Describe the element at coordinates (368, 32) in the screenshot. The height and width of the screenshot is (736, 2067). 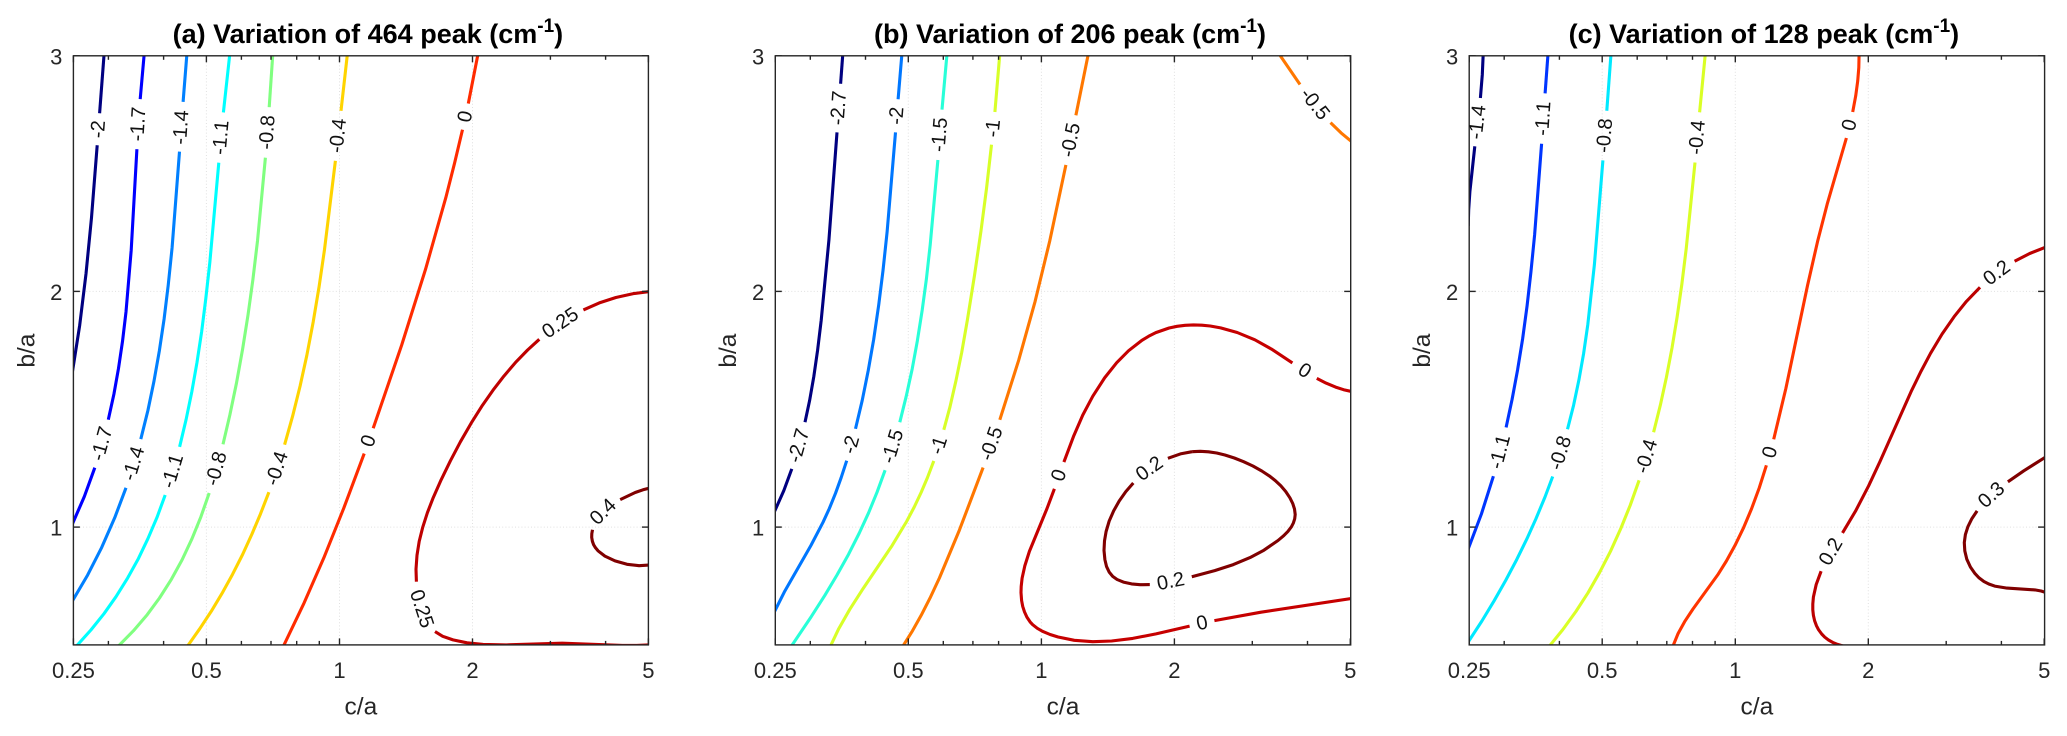
I see `svg-text:(a) Variation of 464 peak (cm-: (a) Variation of 464 peak (cm-1)` at that location.